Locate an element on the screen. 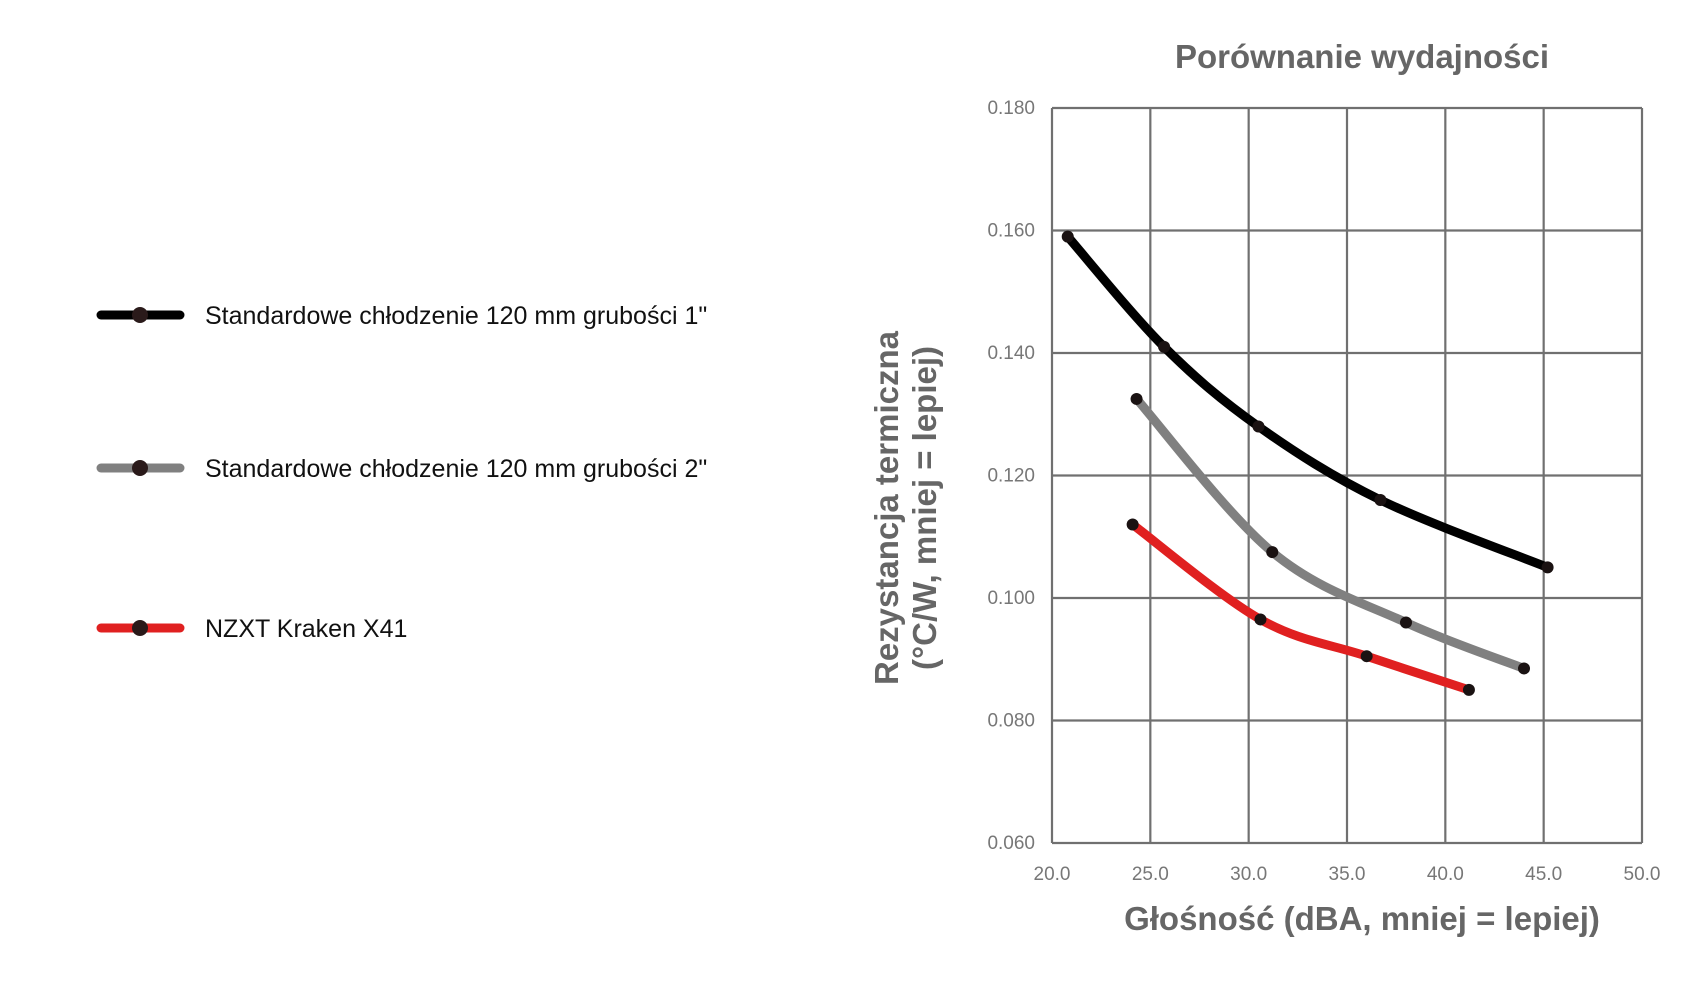  x-tick-label-1: 25.0 is located at coordinates (1150, 874).